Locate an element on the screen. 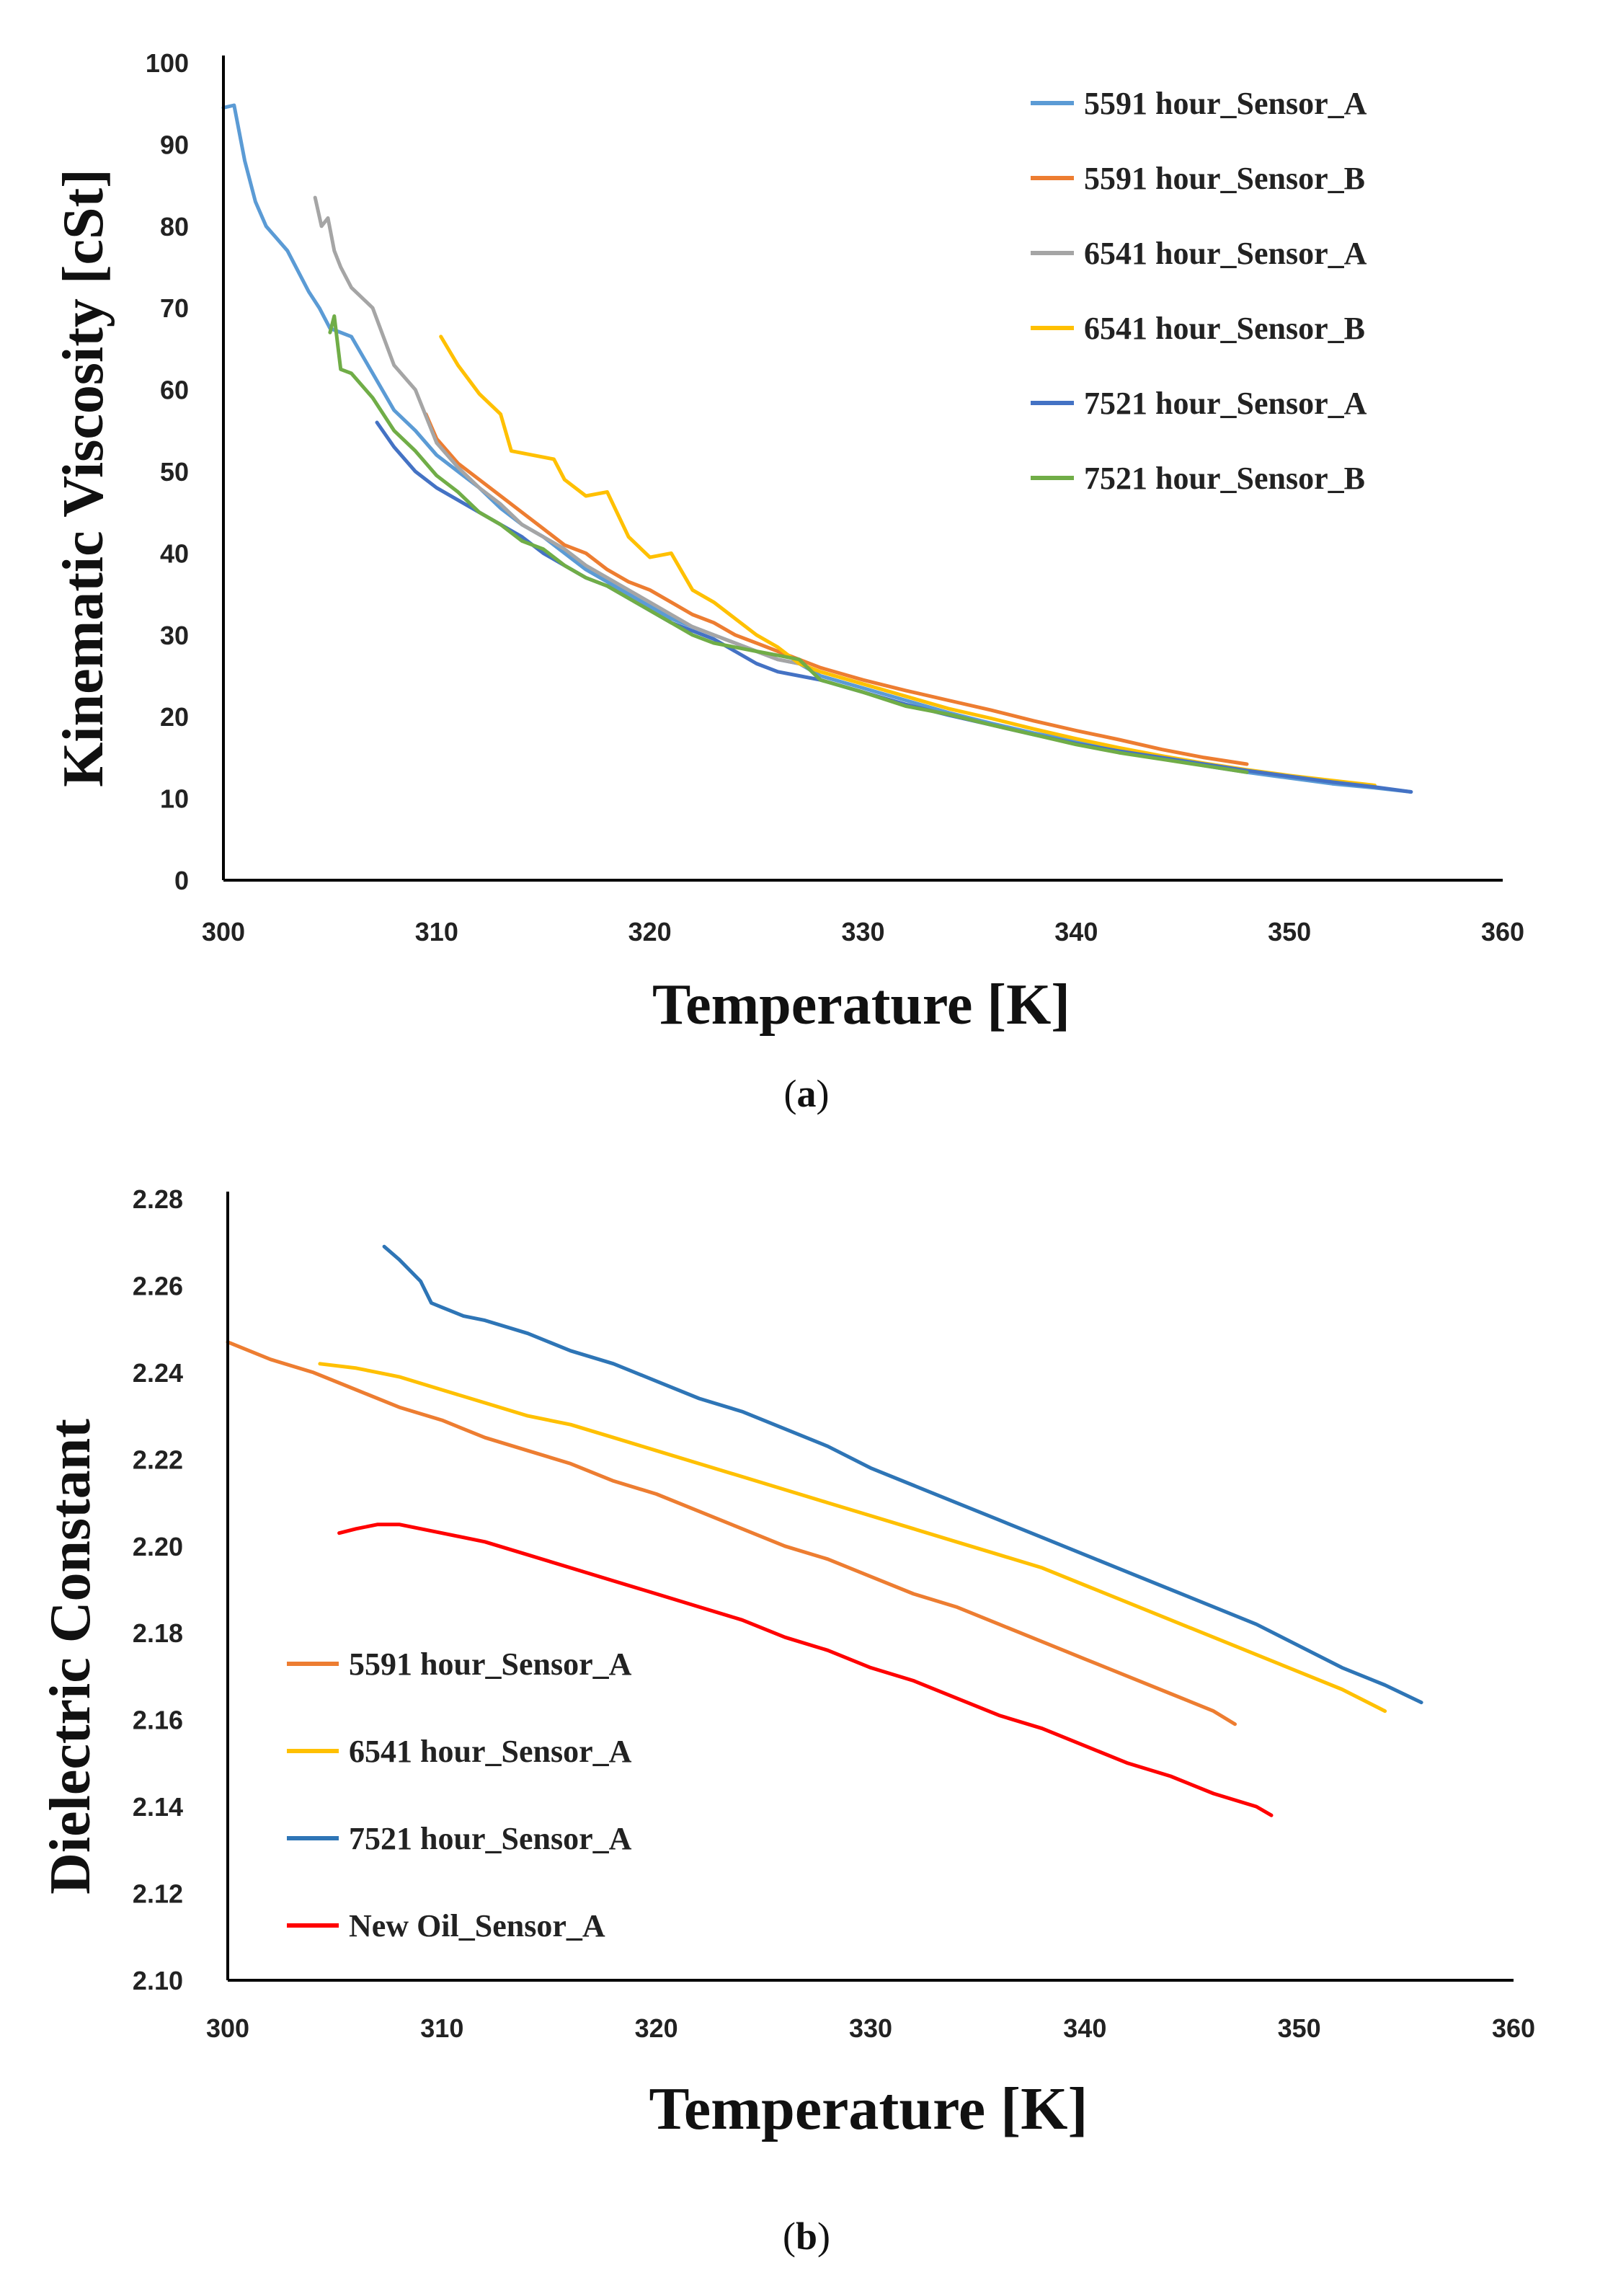 The image size is (1613, 2296). y-tick-label: 40 is located at coordinates (174, 553).